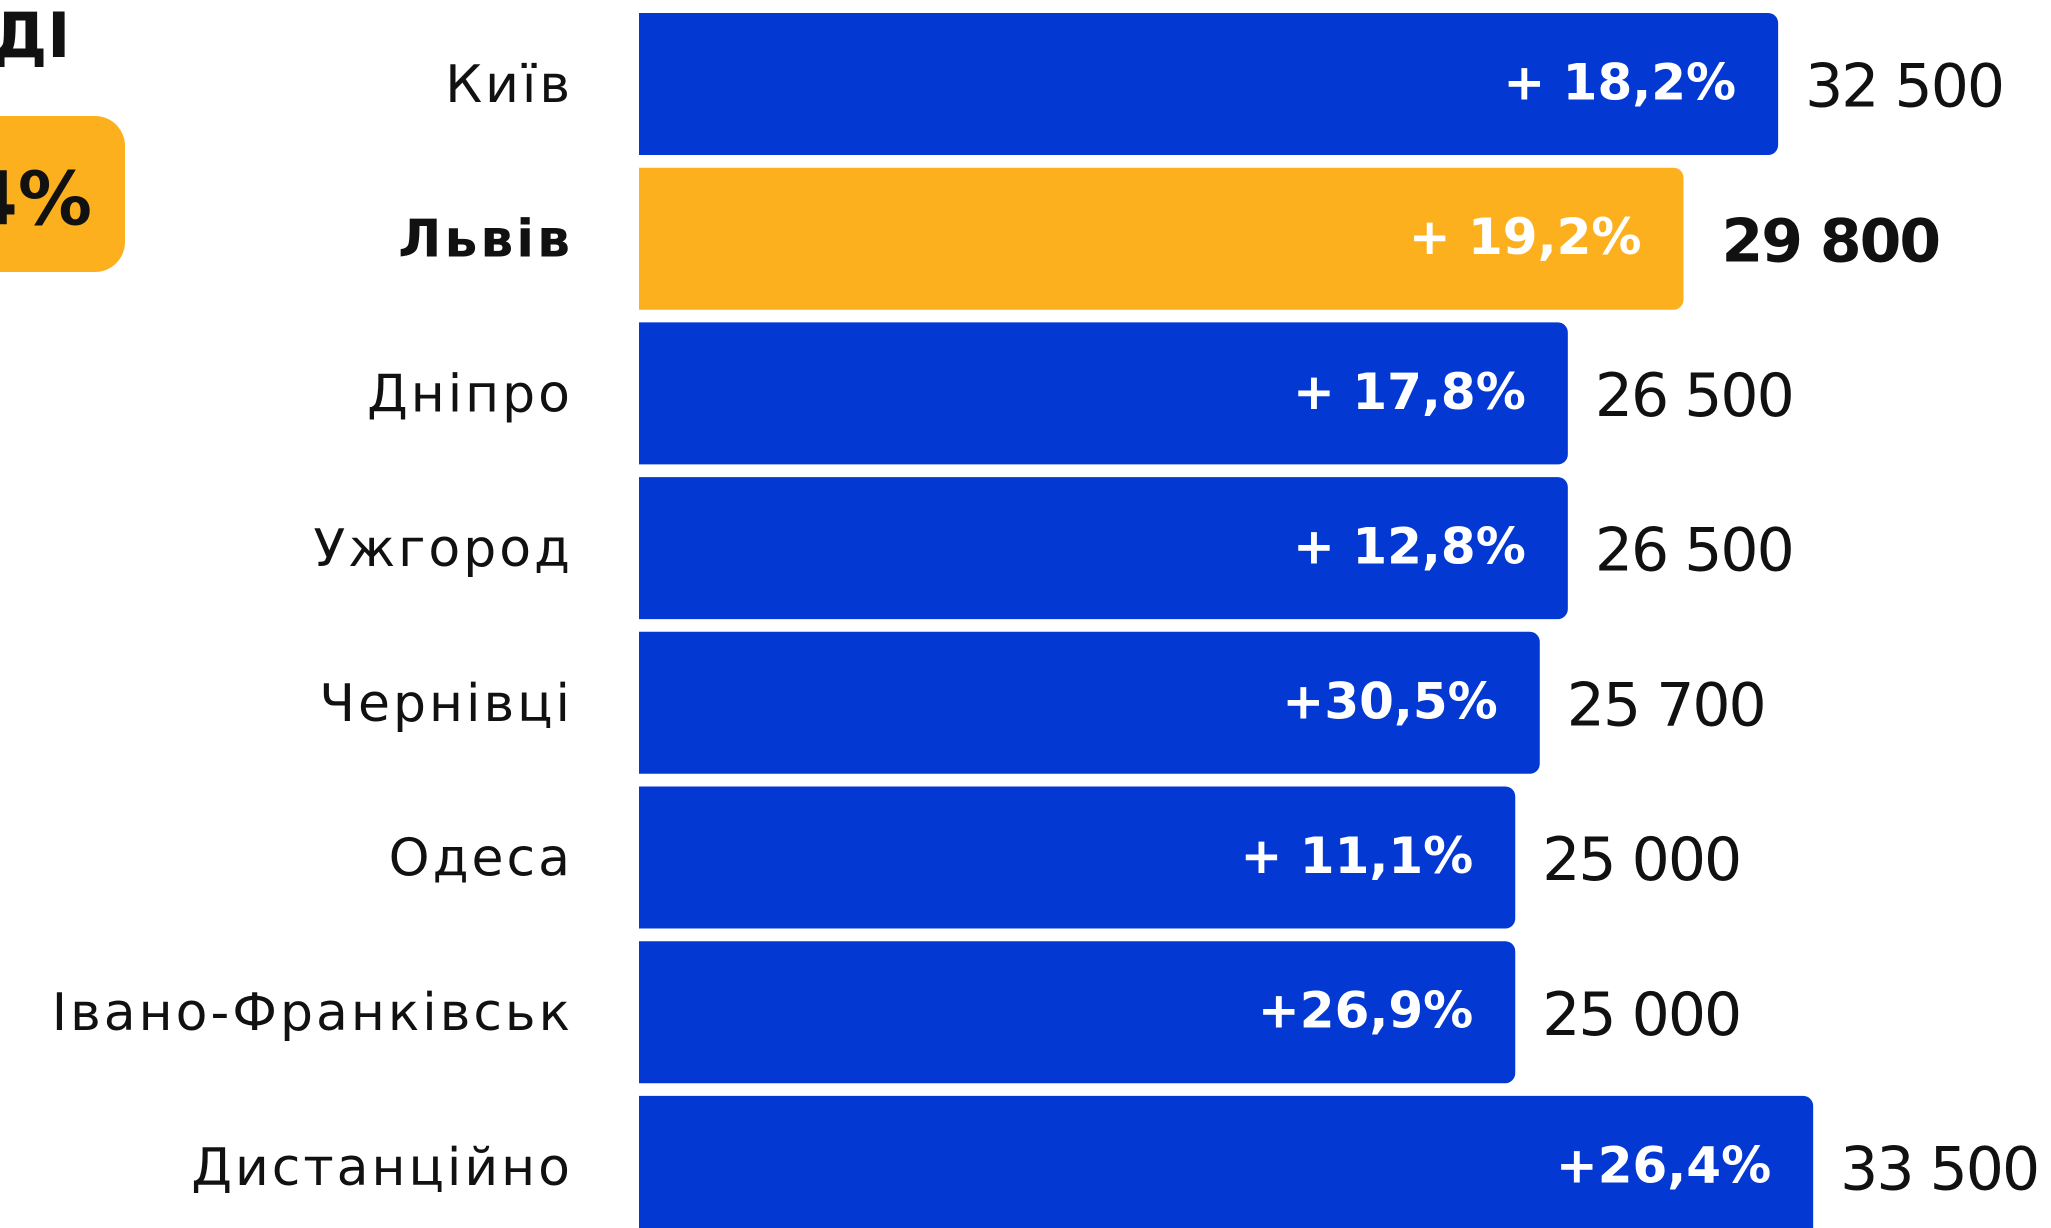  Describe the element at coordinates (1904, 87) in the screenshot. I see `value-label: 32 500` at that location.